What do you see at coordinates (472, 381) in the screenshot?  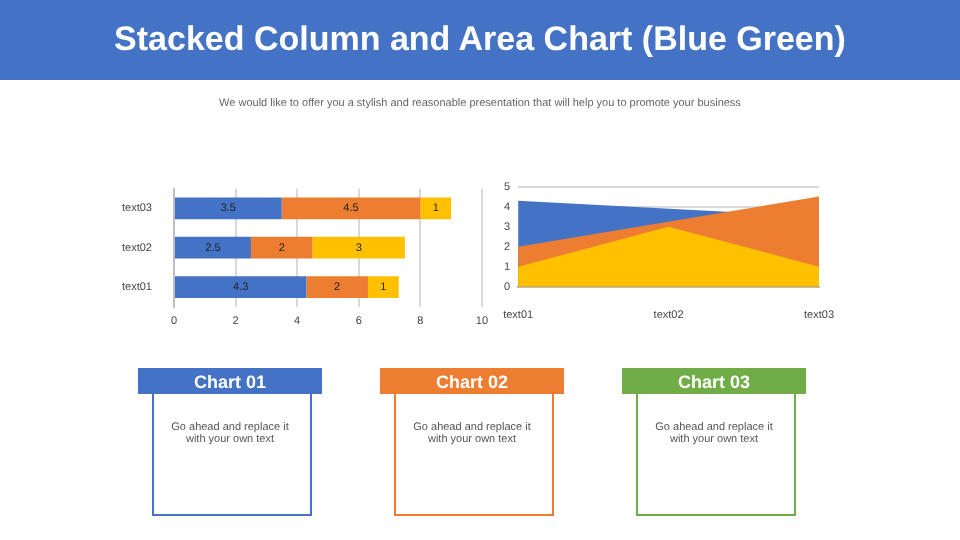 I see `caption: Chart 02` at bounding box center [472, 381].